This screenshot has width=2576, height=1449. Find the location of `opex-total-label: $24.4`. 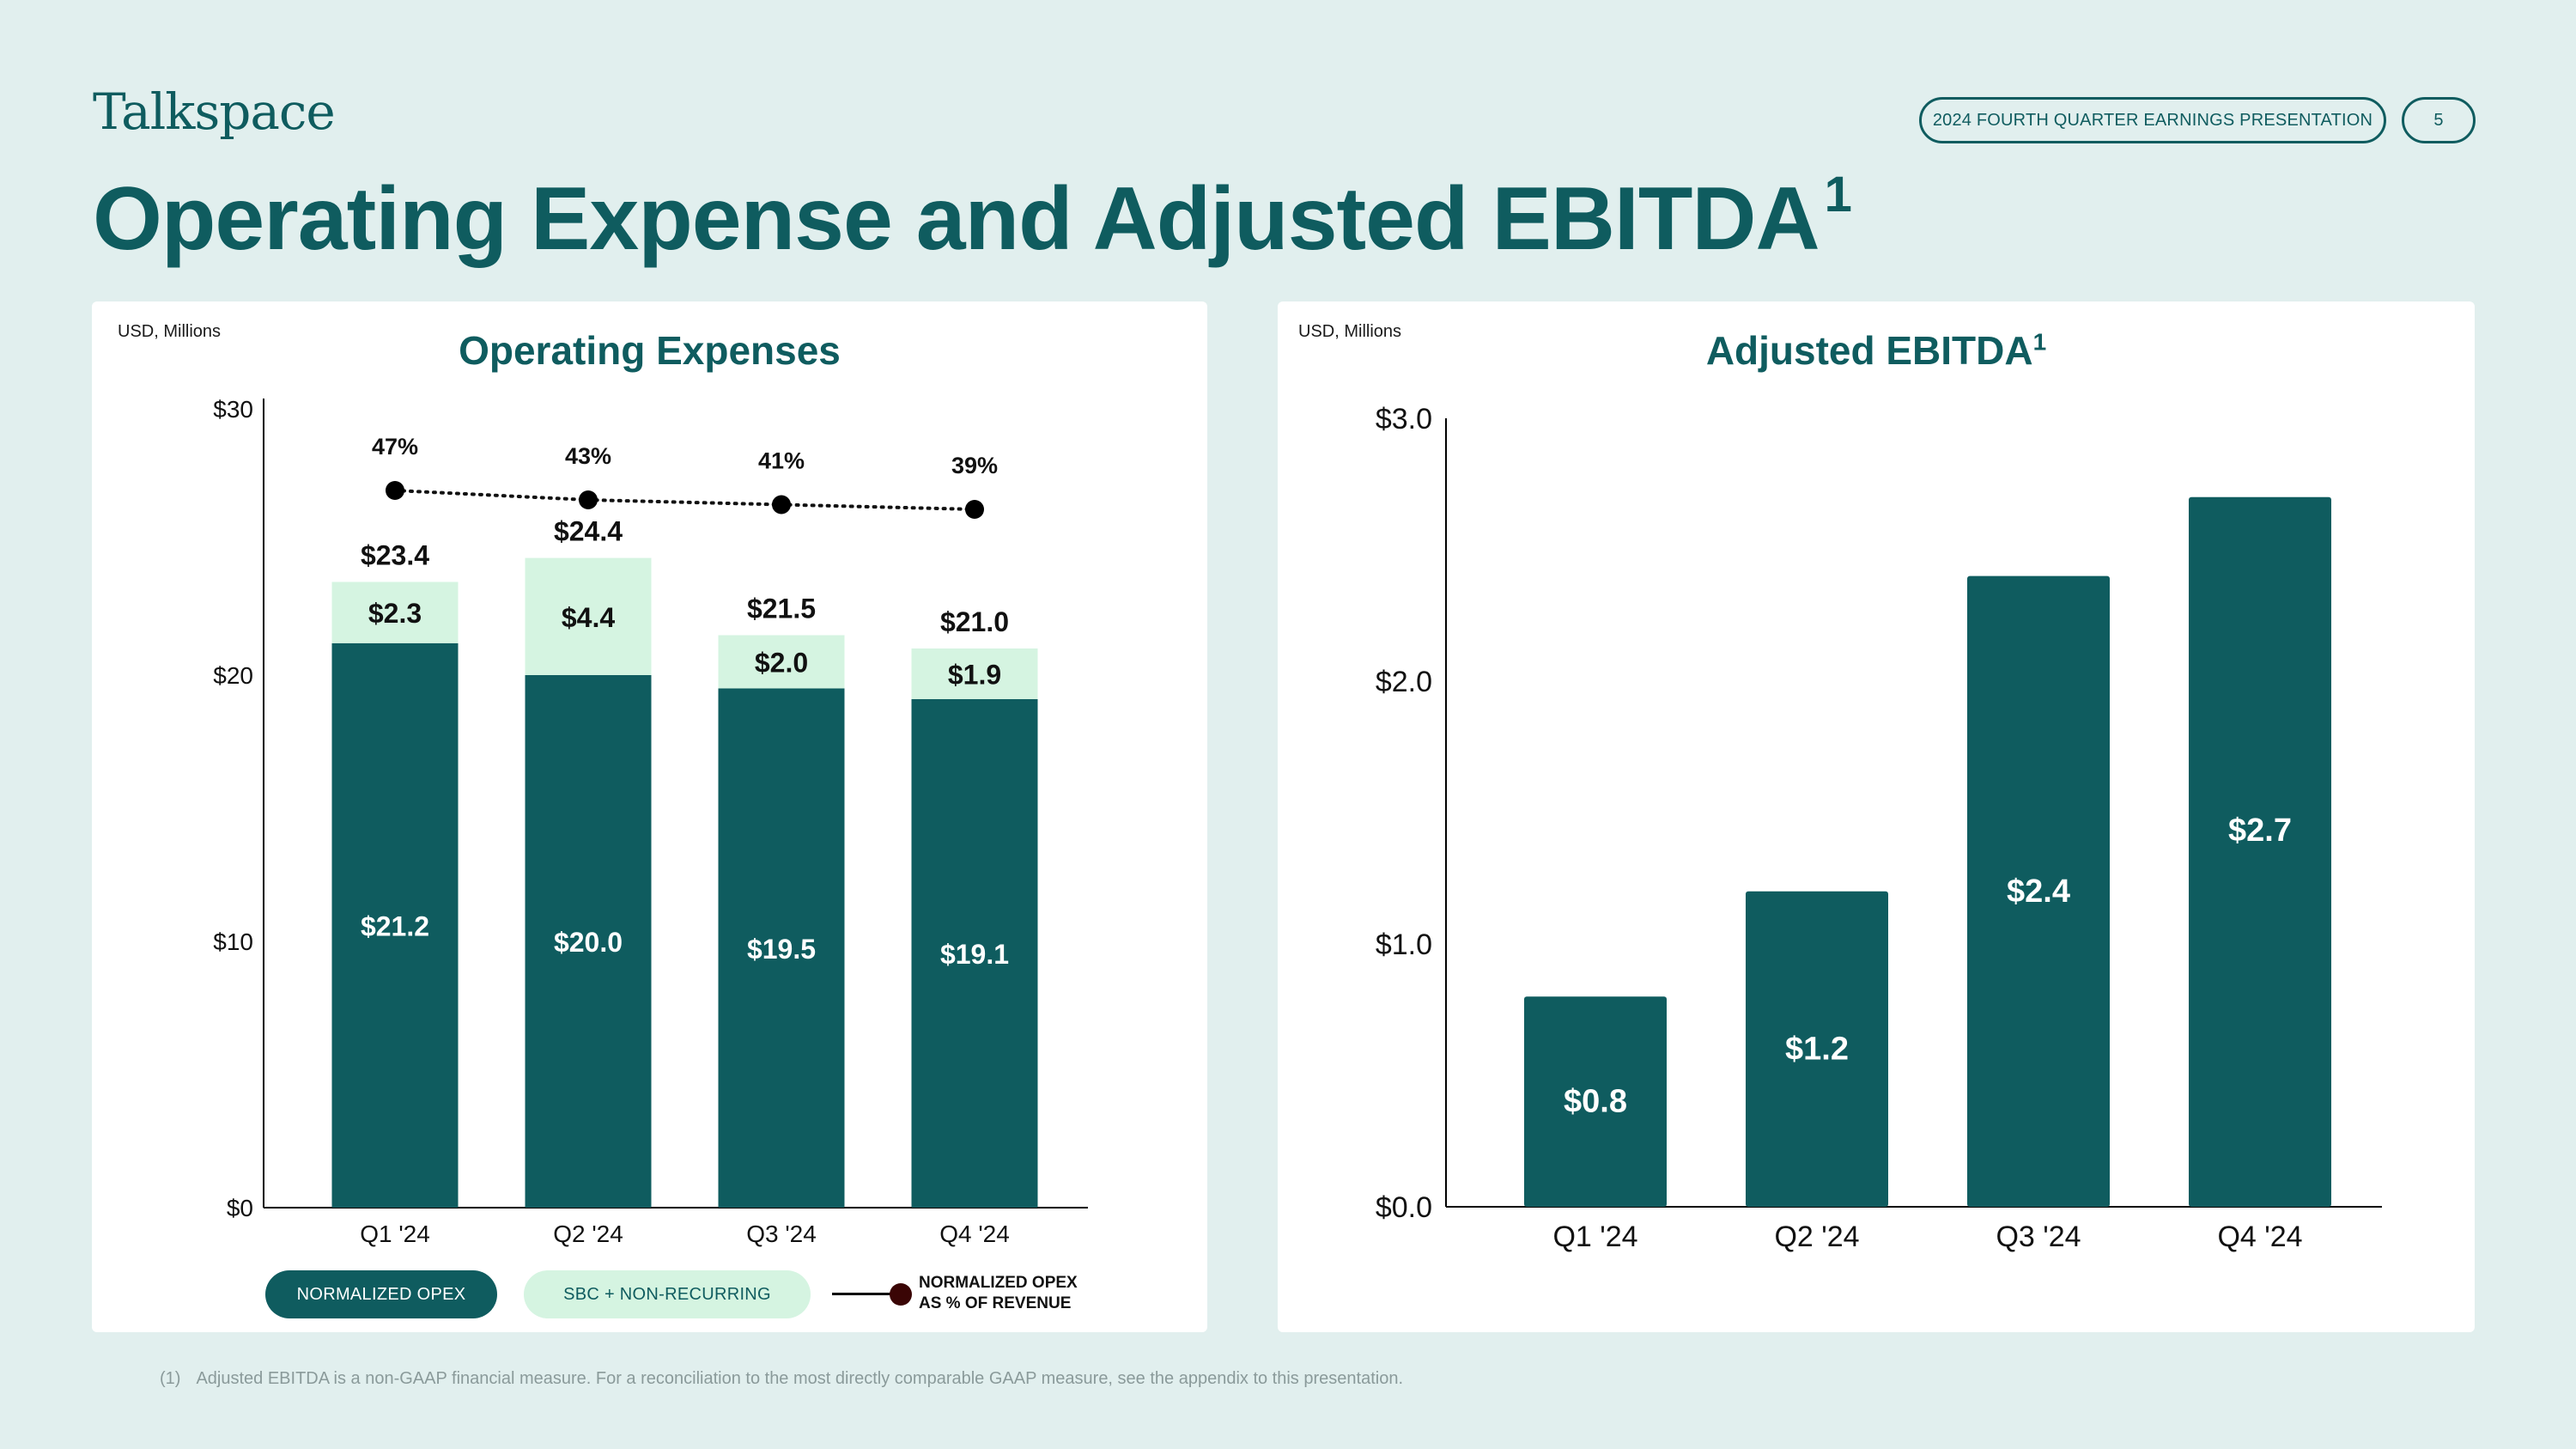

opex-total-label: $24.4 is located at coordinates (588, 531).